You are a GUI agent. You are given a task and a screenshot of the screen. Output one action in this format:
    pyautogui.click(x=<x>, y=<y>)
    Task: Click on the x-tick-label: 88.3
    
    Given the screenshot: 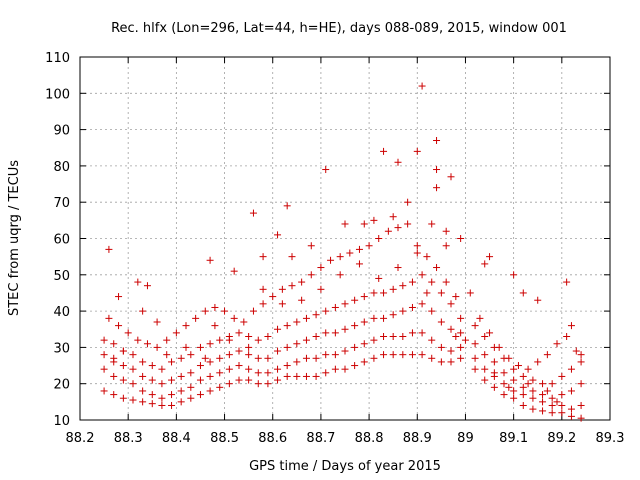 What is the action you would take?
    pyautogui.click(x=128, y=438)
    